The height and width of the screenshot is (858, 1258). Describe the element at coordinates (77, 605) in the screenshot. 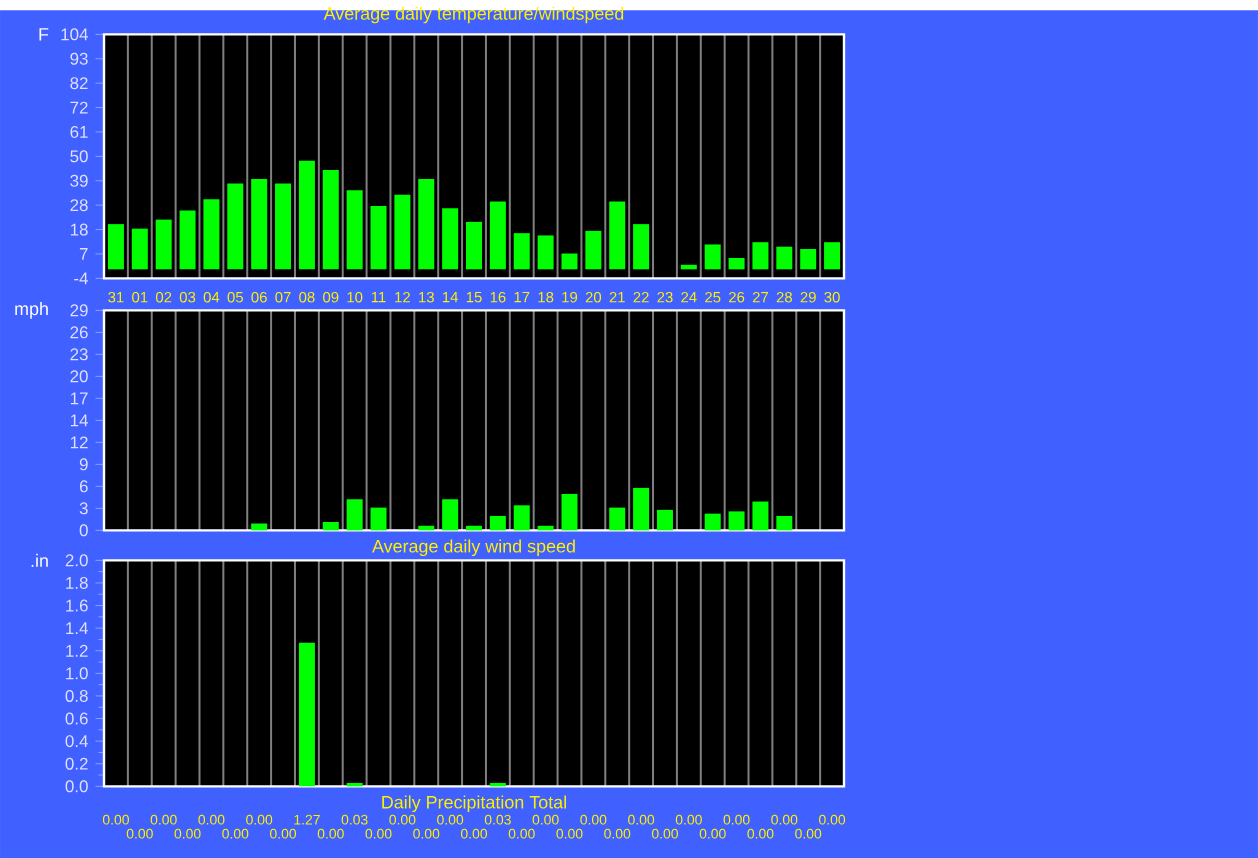

I see `y-tick-label: 1.6` at that location.